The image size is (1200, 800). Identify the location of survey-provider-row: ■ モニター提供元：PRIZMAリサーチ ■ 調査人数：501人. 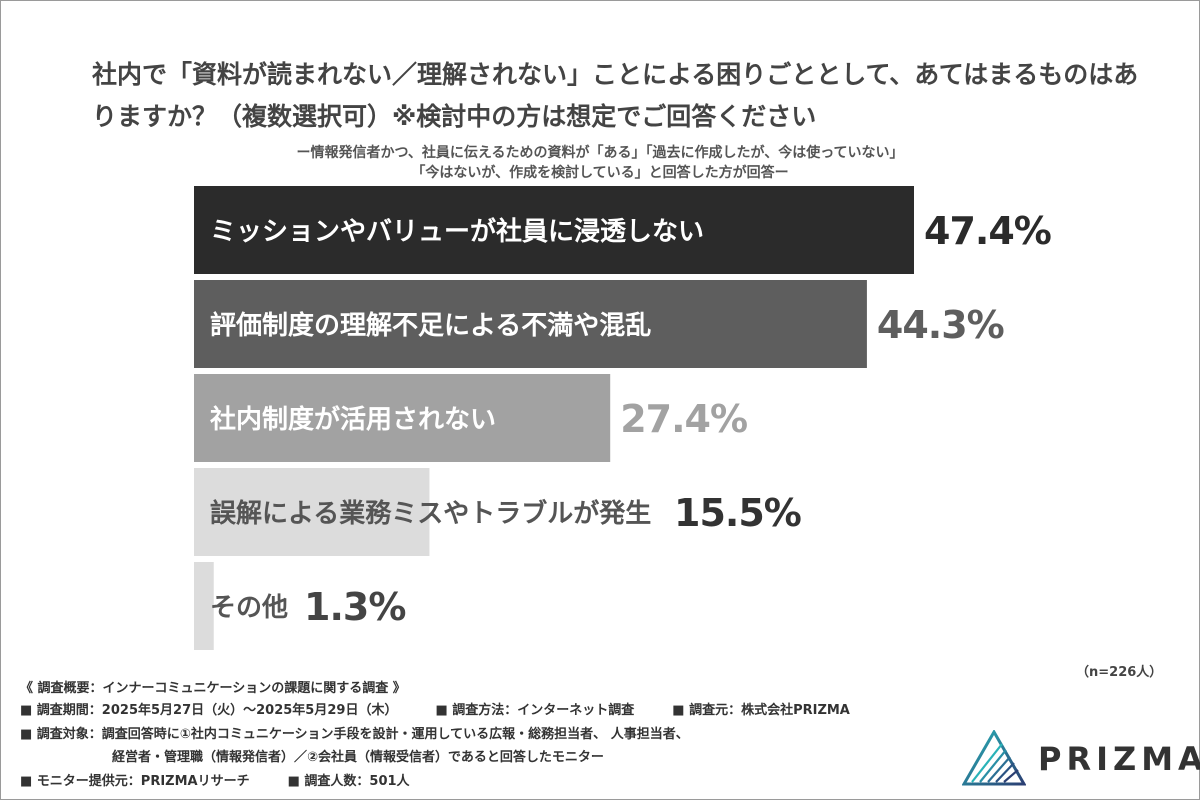
(215, 782).